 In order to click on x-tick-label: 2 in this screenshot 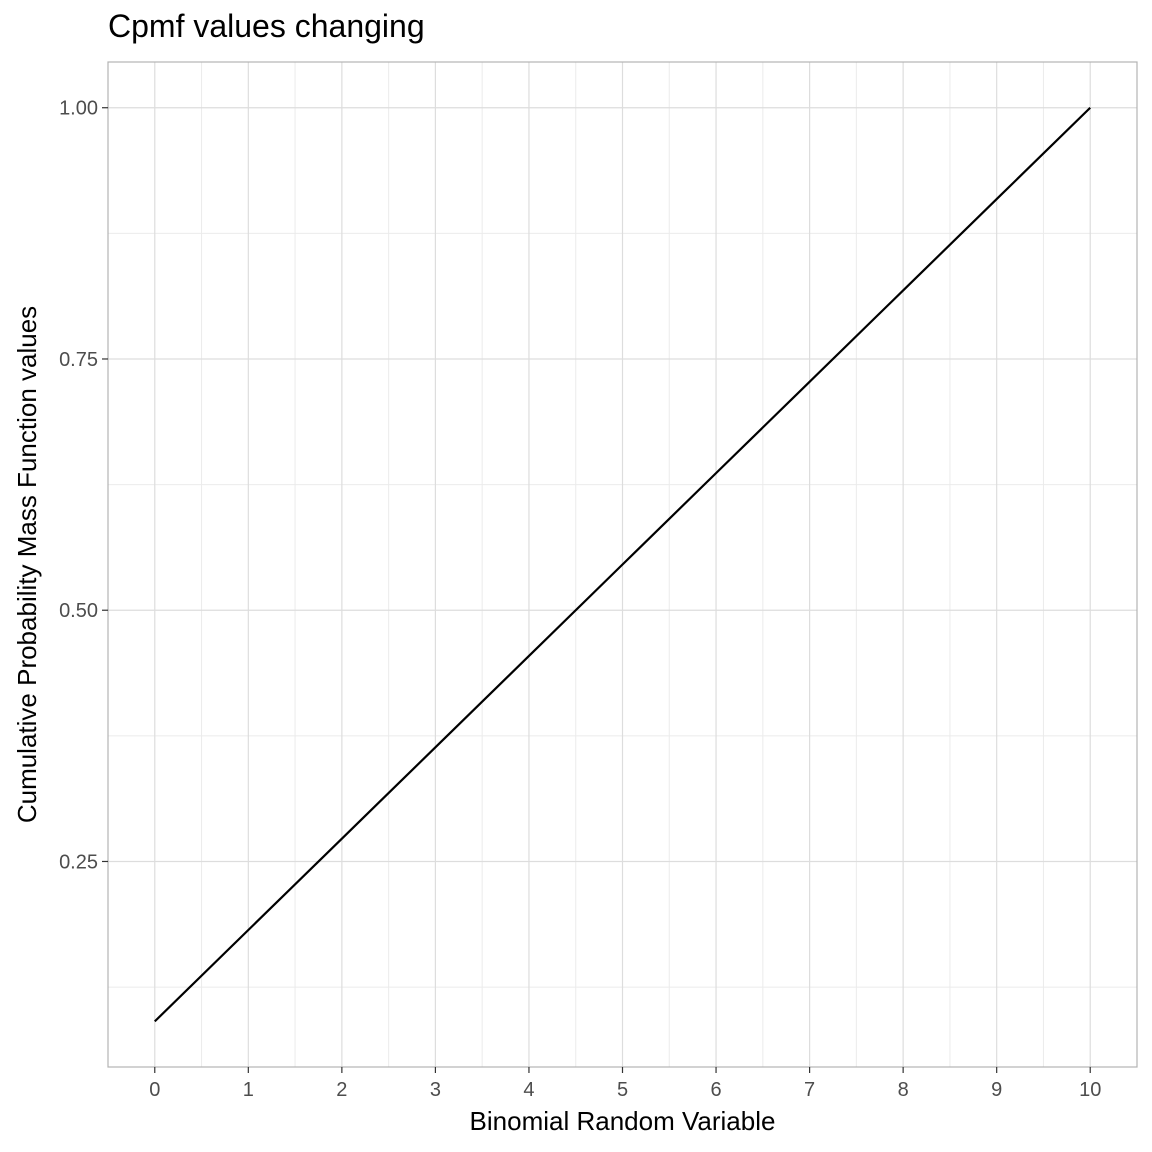, I will do `click(341, 1090)`.